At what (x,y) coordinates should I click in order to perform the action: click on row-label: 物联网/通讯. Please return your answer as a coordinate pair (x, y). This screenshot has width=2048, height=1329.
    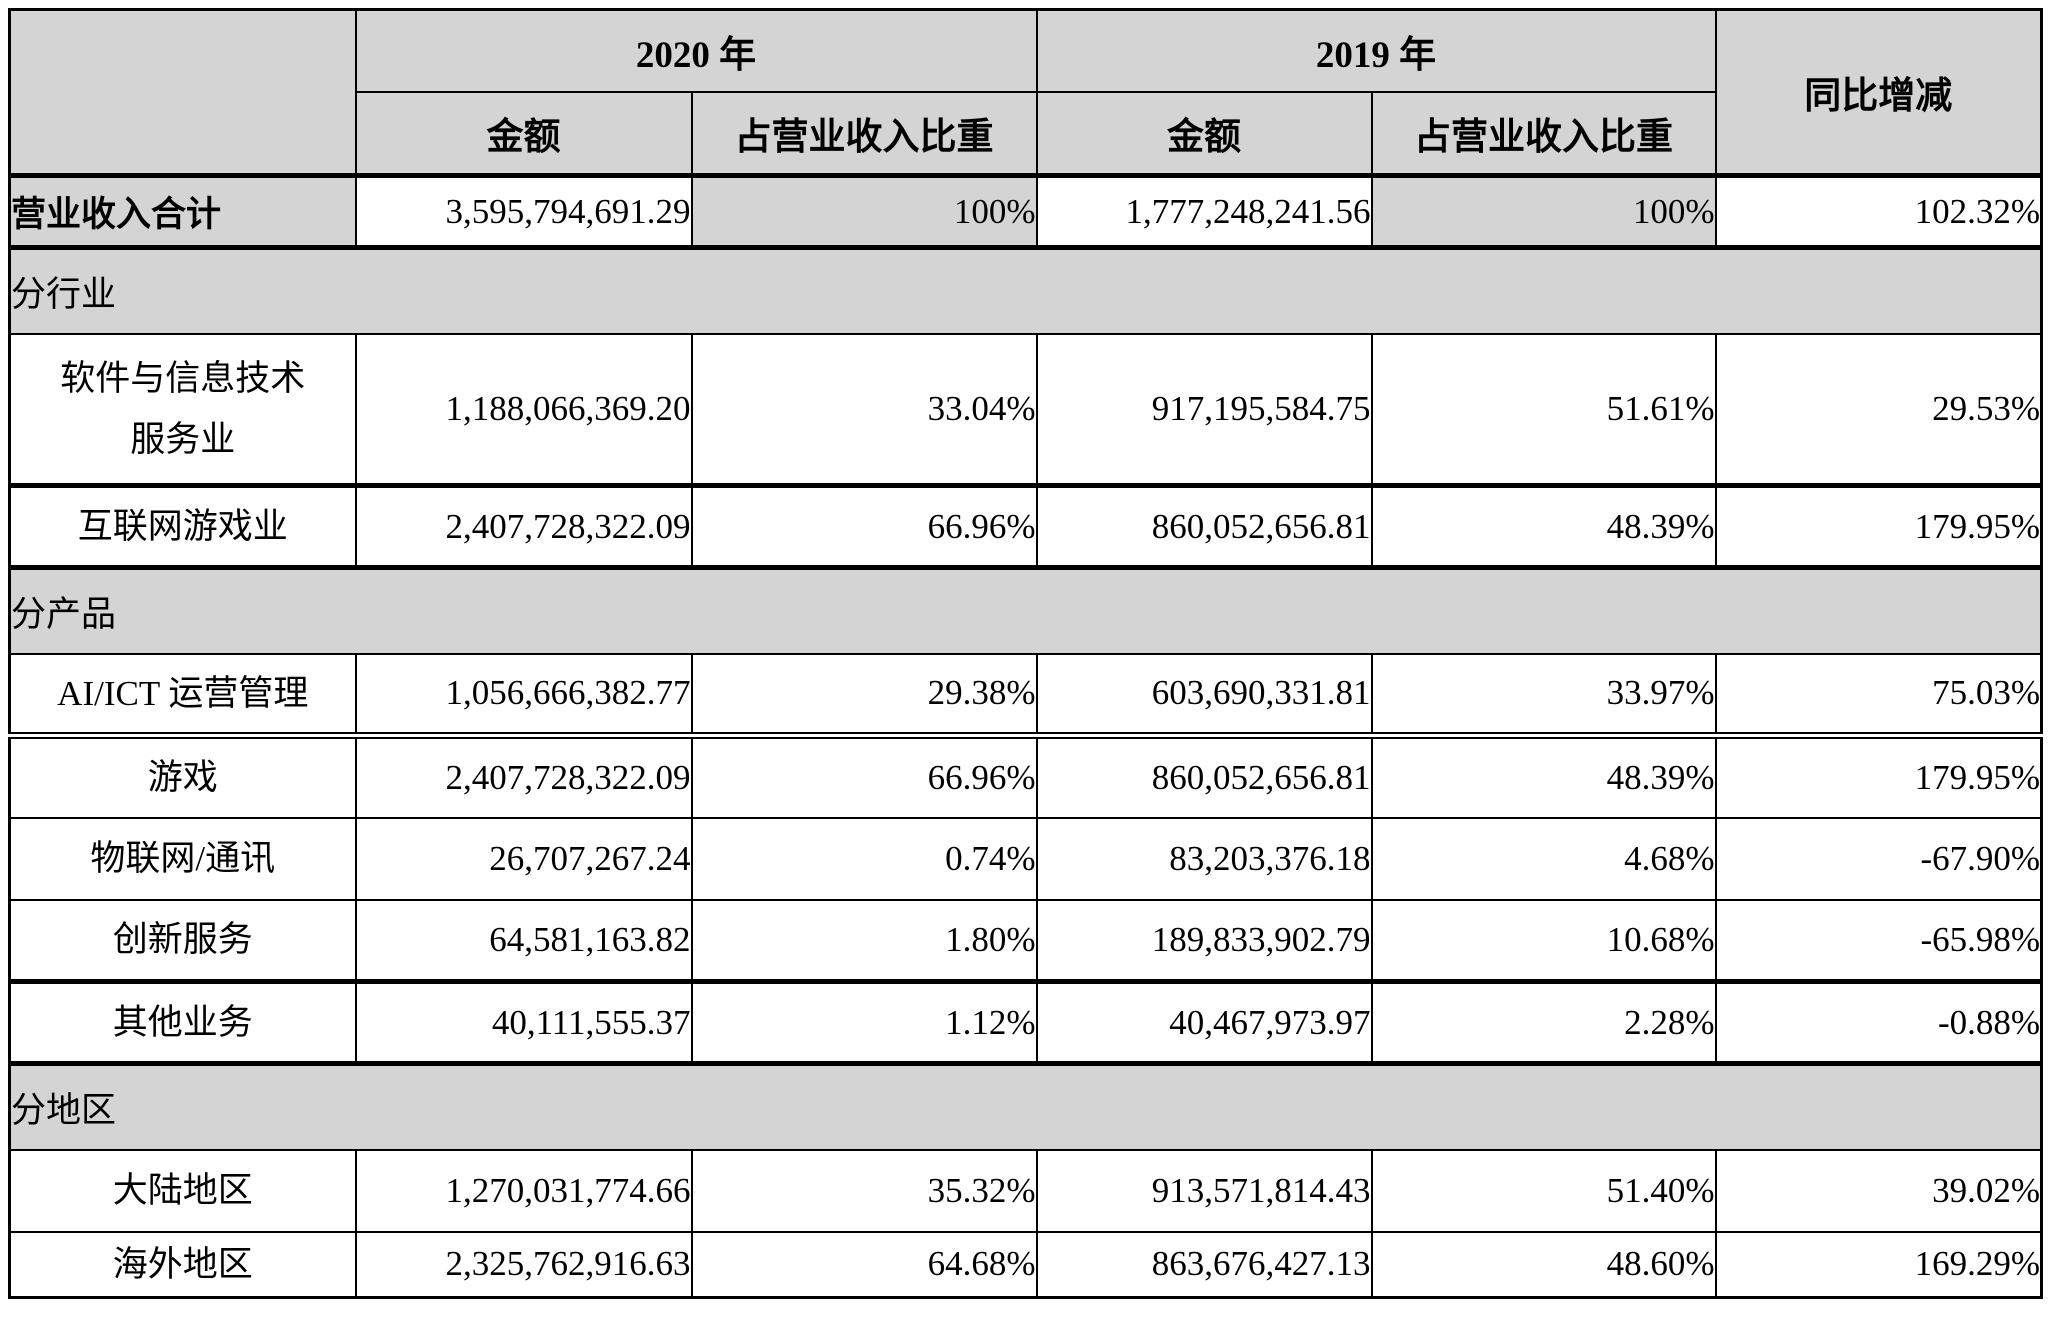
    Looking at the image, I should click on (182, 858).